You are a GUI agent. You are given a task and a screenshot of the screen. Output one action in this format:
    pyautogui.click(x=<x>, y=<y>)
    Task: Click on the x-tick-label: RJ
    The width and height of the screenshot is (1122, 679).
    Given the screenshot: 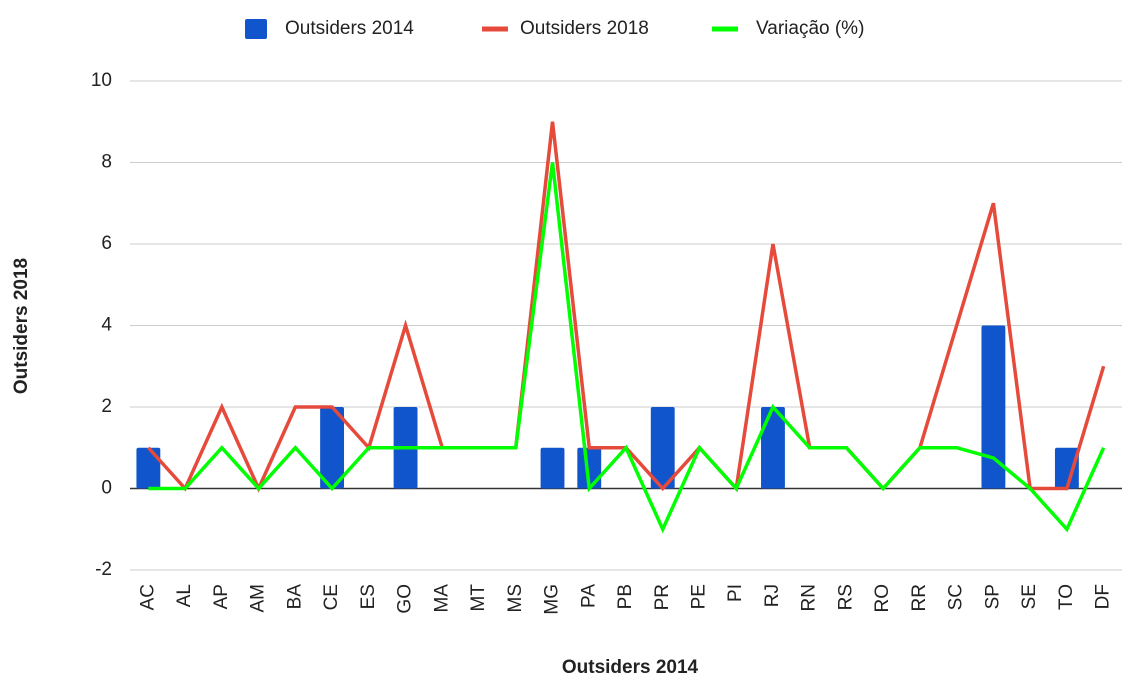 What is the action you would take?
    pyautogui.click(x=772, y=595)
    